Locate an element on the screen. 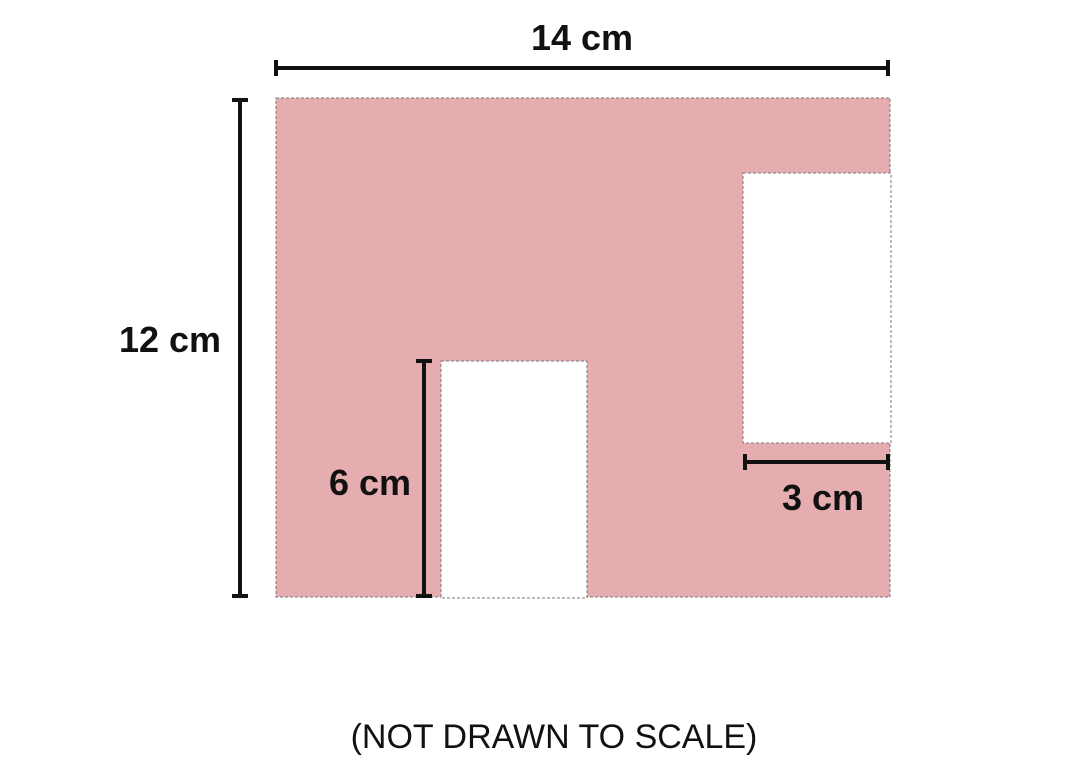 Image resolution: width=1080 pixels, height=780 pixels. inner-height-dimension is located at coordinates (424, 478).